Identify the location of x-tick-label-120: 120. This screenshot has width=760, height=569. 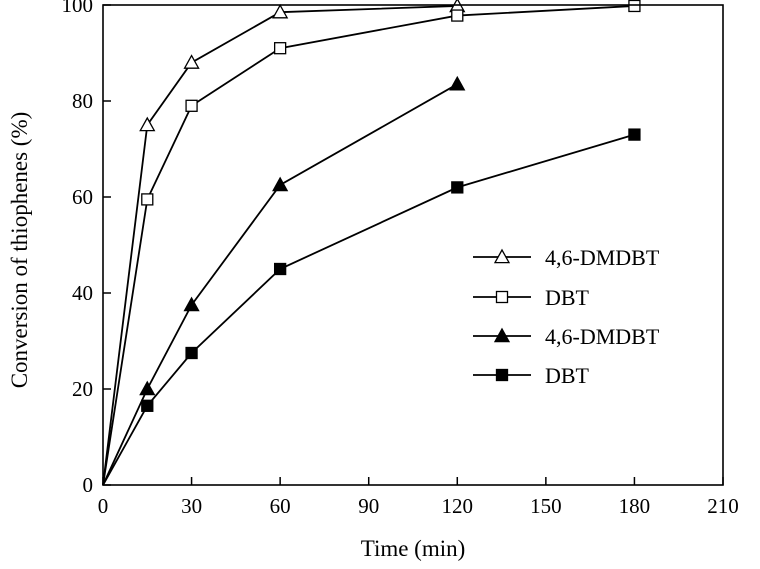
(458, 506).